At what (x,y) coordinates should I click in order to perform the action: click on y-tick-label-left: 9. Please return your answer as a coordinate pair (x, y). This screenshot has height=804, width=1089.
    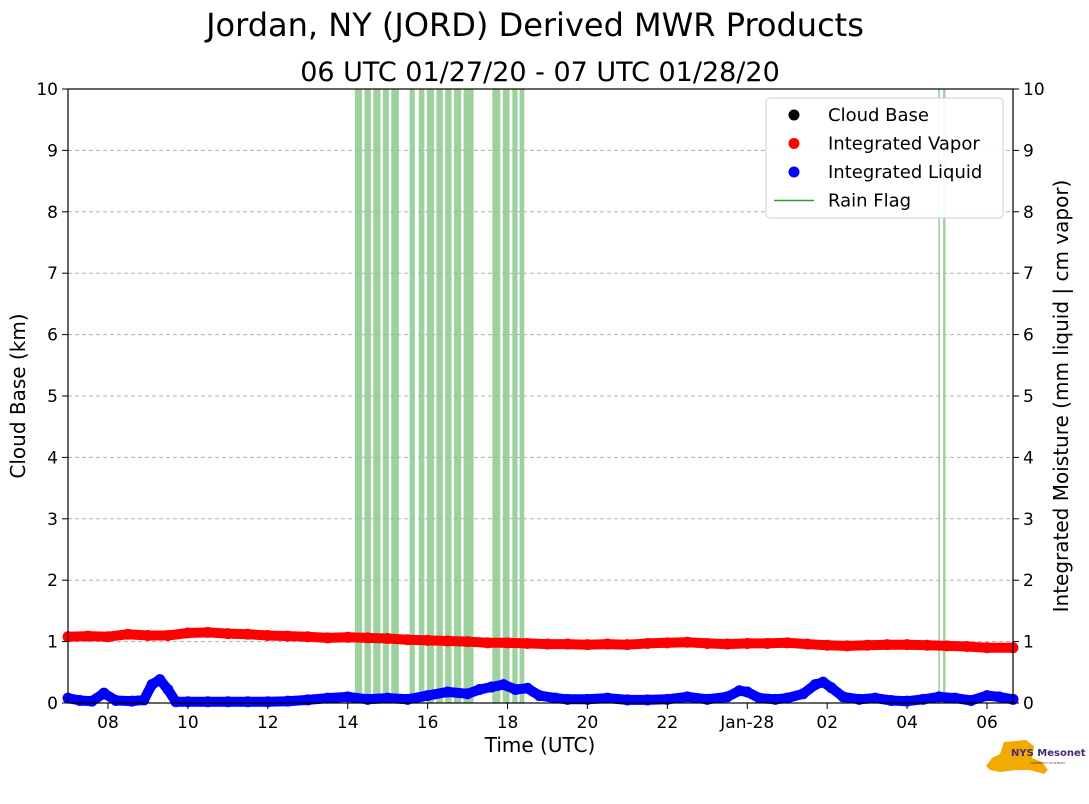
    Looking at the image, I should click on (52, 151).